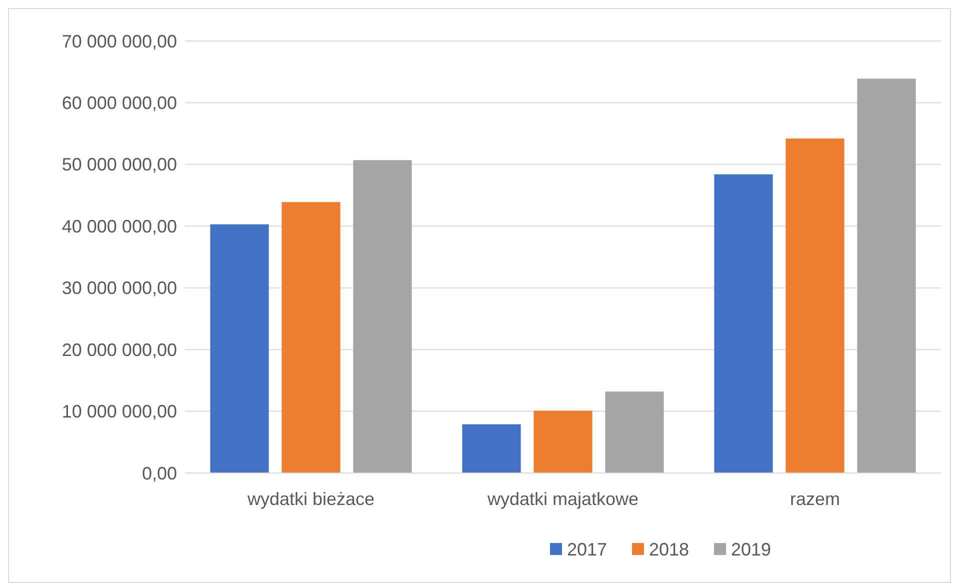  What do you see at coordinates (119, 226) in the screenshot?
I see `y-tick-label: 40 000 000,00` at bounding box center [119, 226].